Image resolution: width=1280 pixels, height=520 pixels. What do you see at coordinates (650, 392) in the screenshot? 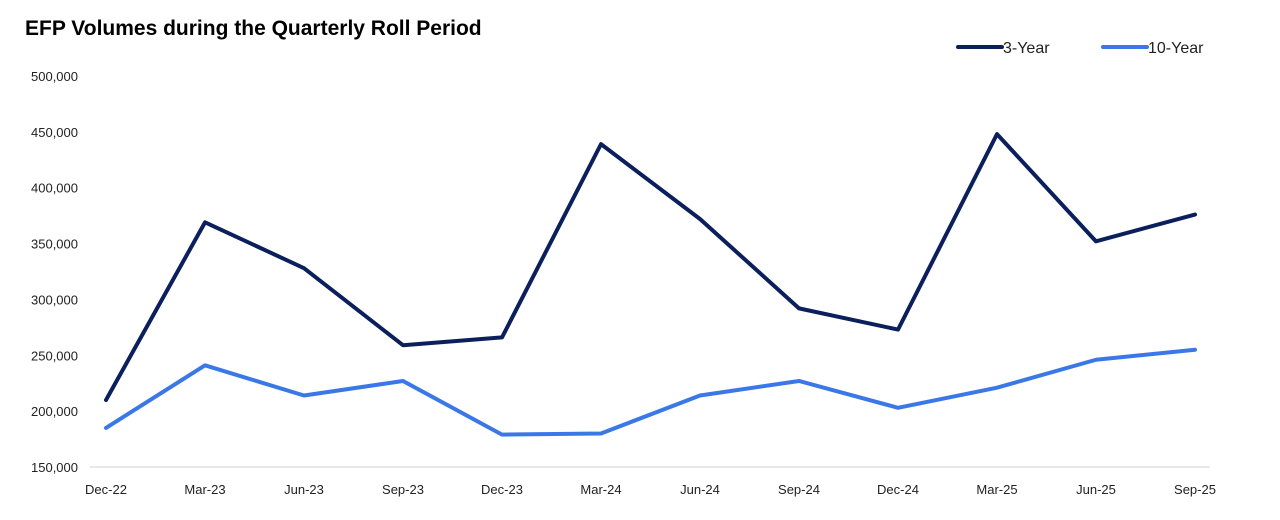
I see `series-line-10-year` at bounding box center [650, 392].